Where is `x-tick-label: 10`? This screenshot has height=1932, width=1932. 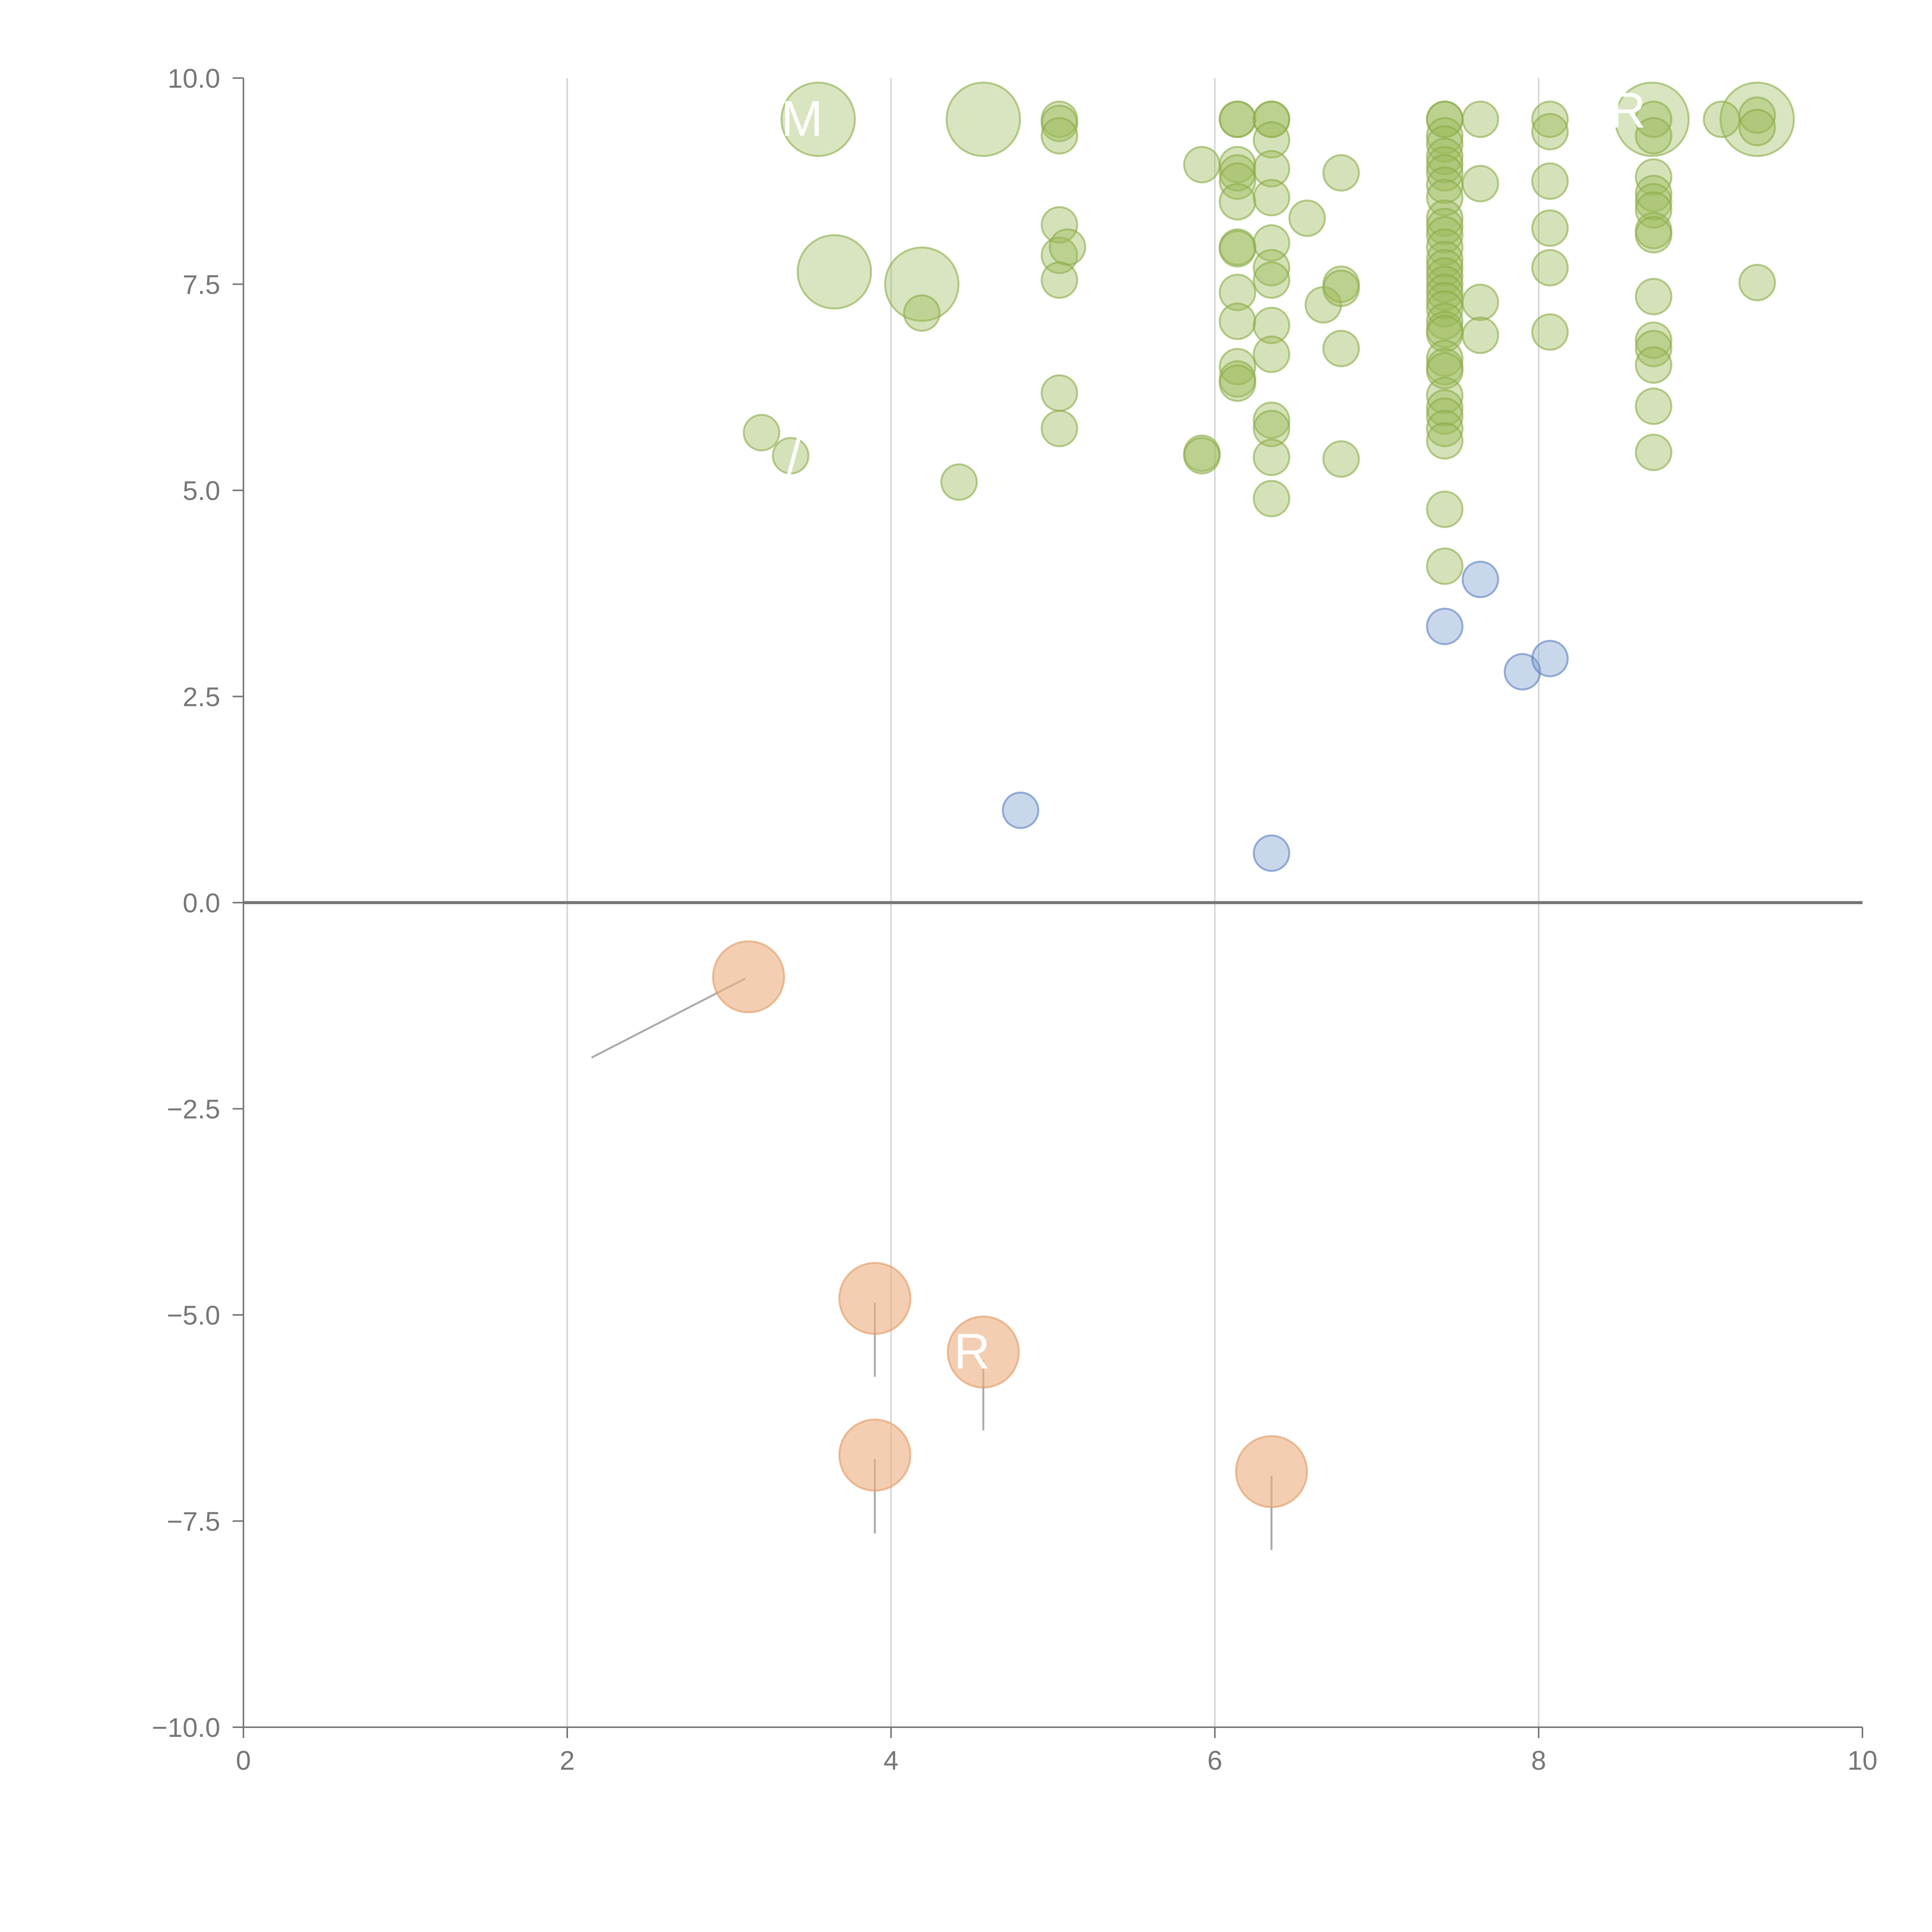 x-tick-label: 10 is located at coordinates (1863, 1760).